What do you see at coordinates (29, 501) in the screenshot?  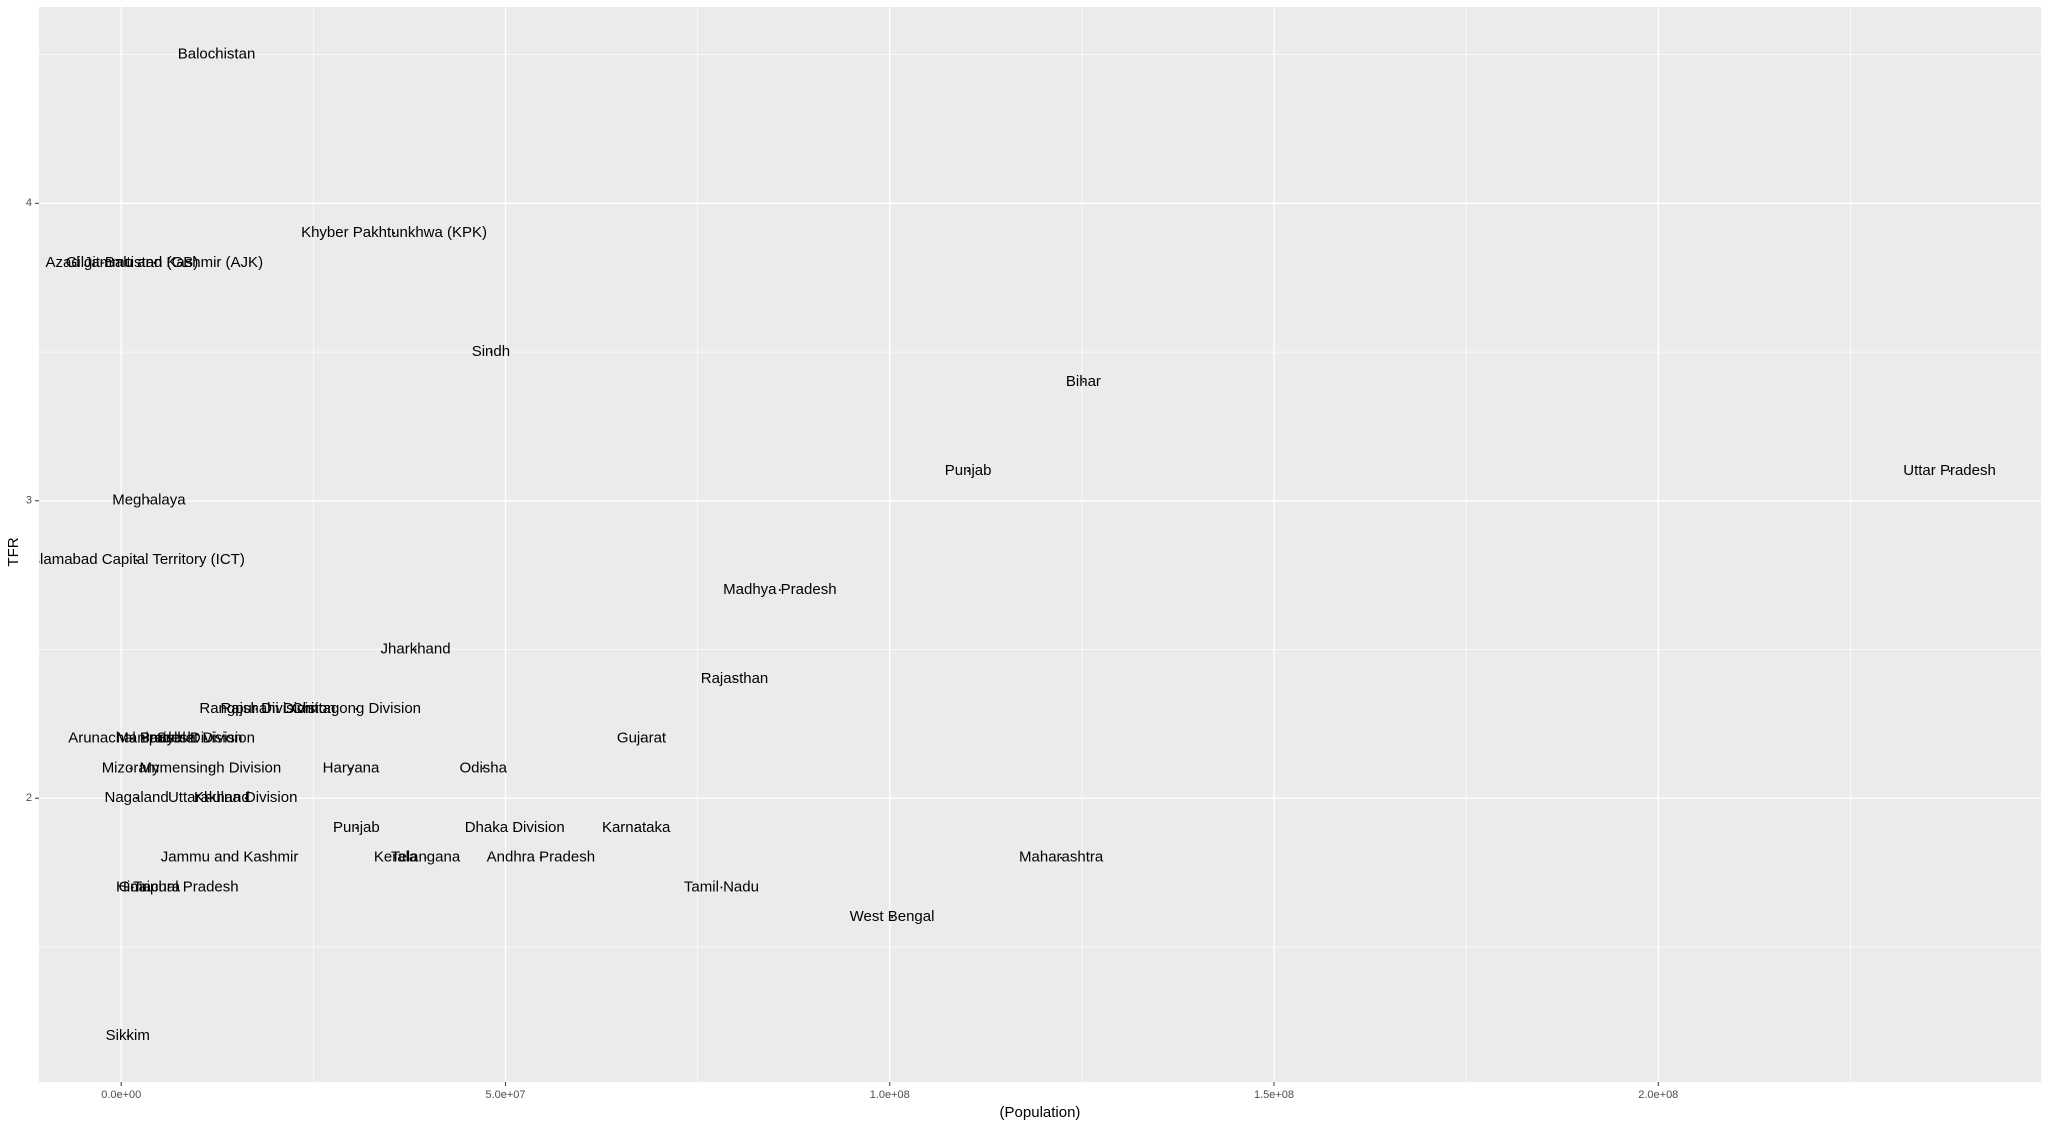 I see `y-tick-label: 3` at bounding box center [29, 501].